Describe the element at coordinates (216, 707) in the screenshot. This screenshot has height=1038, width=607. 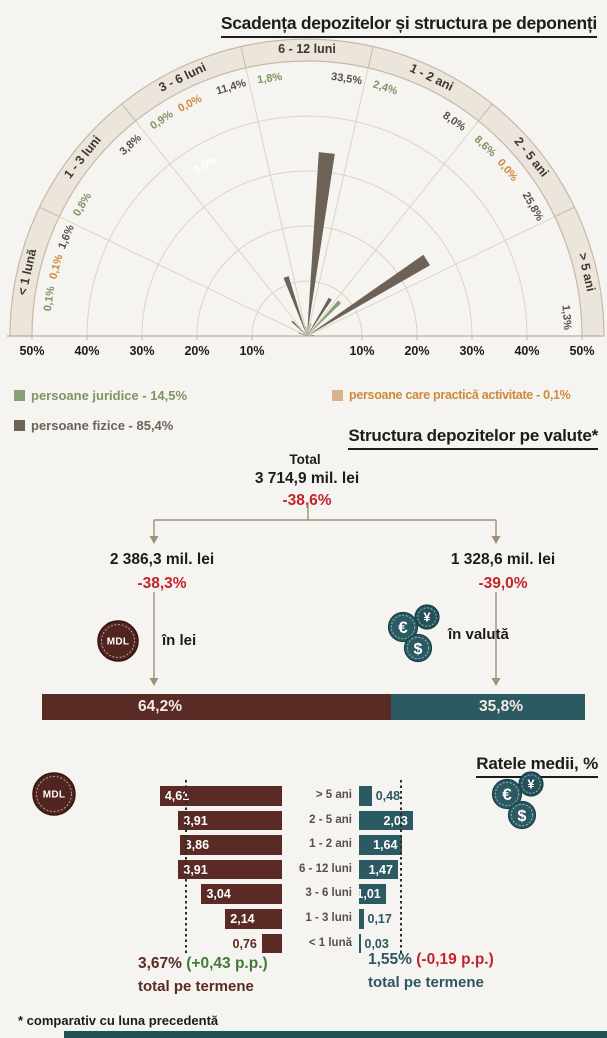
I see `share-segment-lei` at that location.